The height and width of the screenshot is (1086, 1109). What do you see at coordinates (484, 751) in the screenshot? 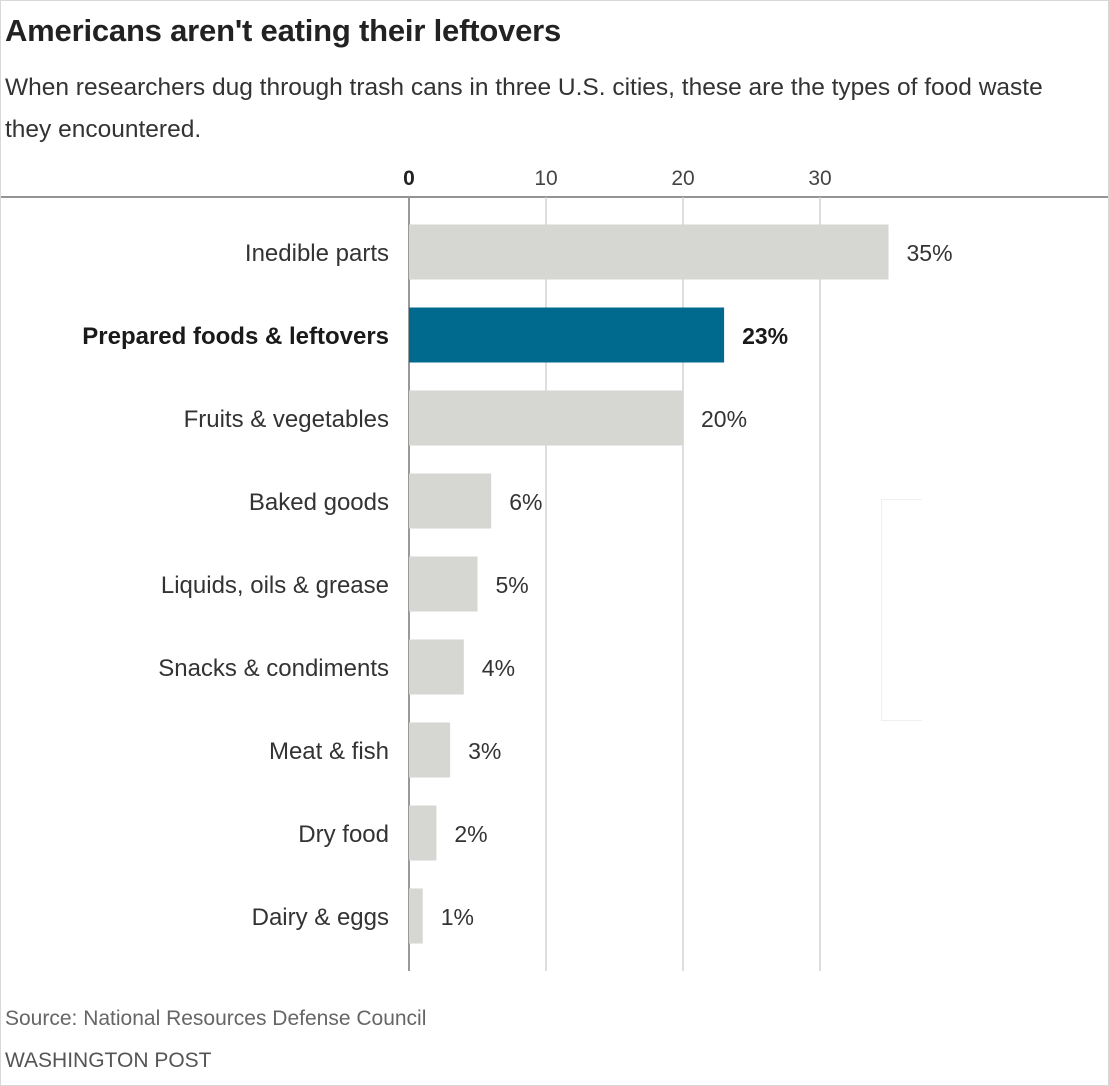
I see `value-label: 3%` at bounding box center [484, 751].